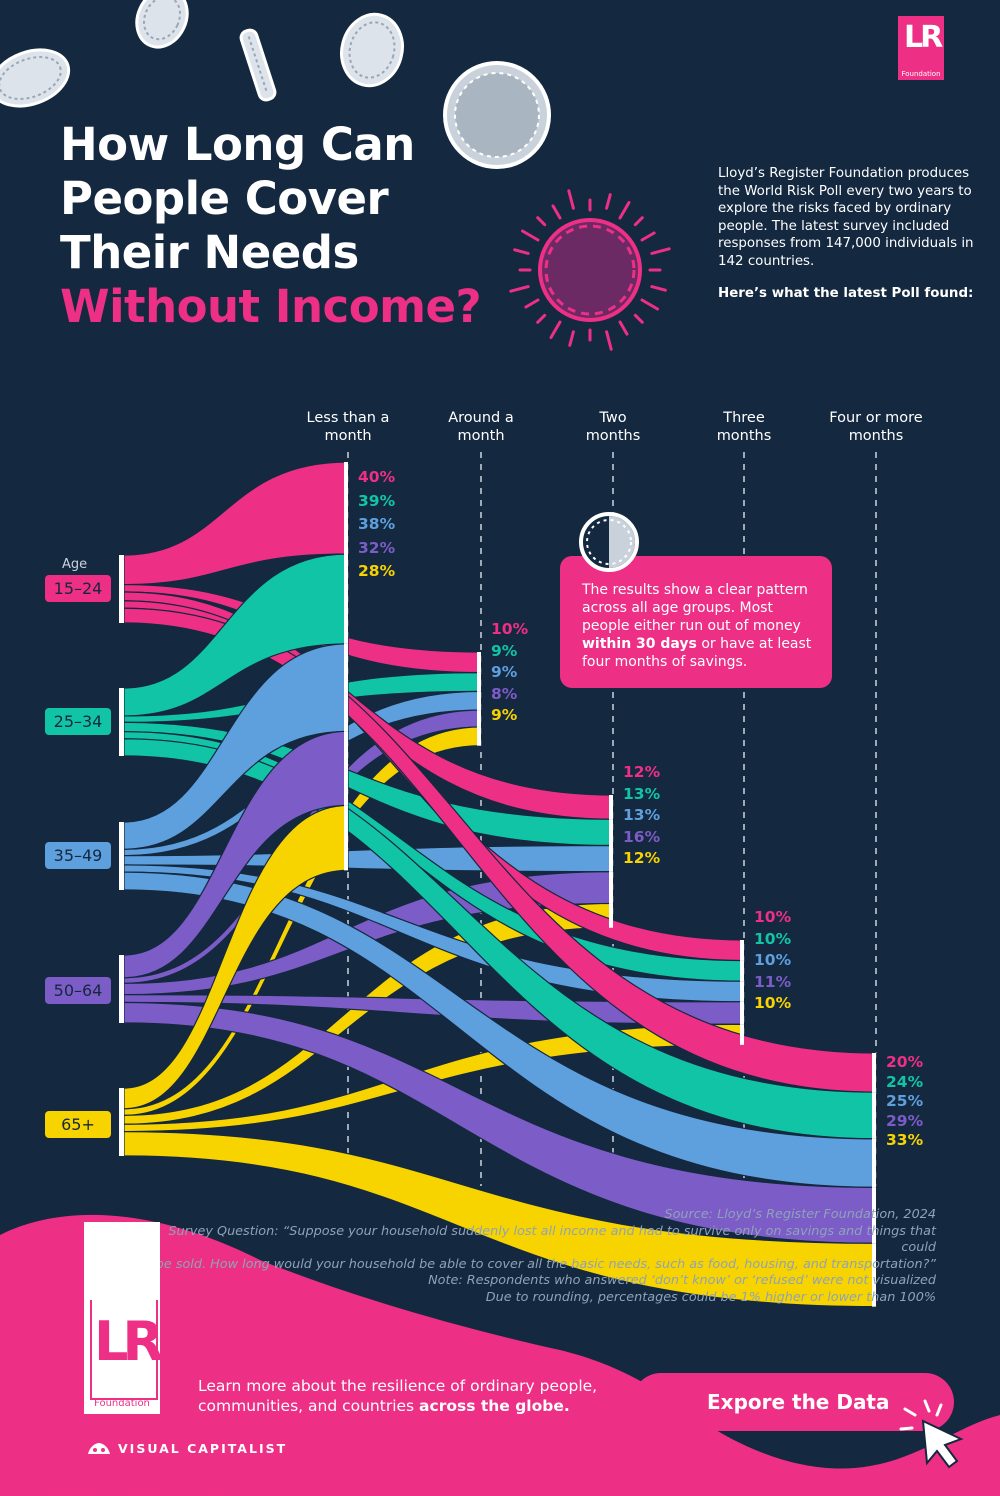 This screenshot has height=1496, width=1000. Describe the element at coordinates (773, 981) in the screenshot. I see `percent-label: 11%` at that location.